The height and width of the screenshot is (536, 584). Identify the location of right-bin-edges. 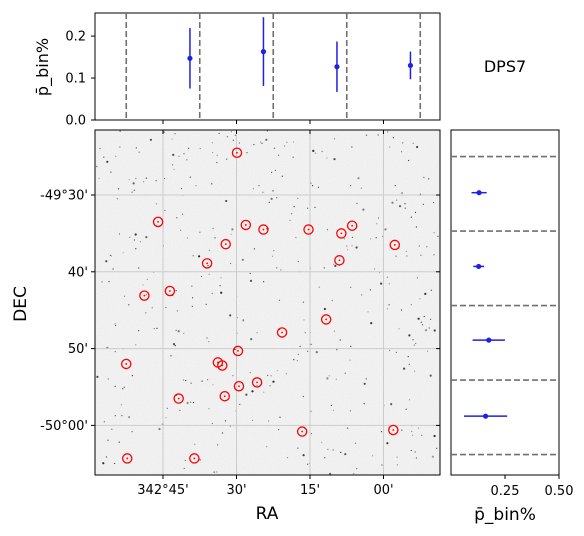
(505, 305).